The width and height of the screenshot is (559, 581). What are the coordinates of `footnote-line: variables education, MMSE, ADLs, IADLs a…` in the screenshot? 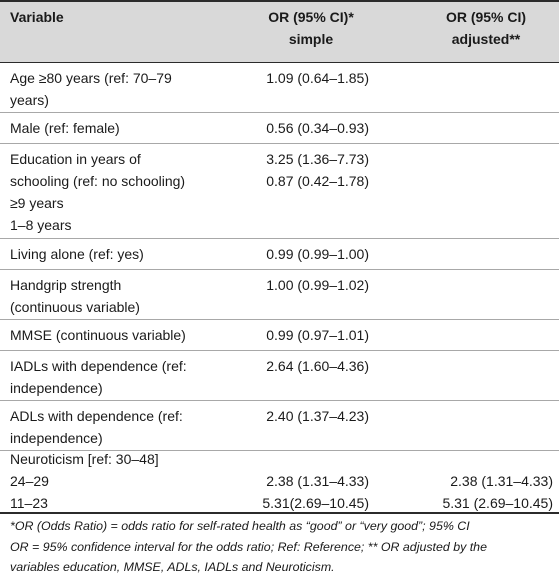 It's located at (172, 567).